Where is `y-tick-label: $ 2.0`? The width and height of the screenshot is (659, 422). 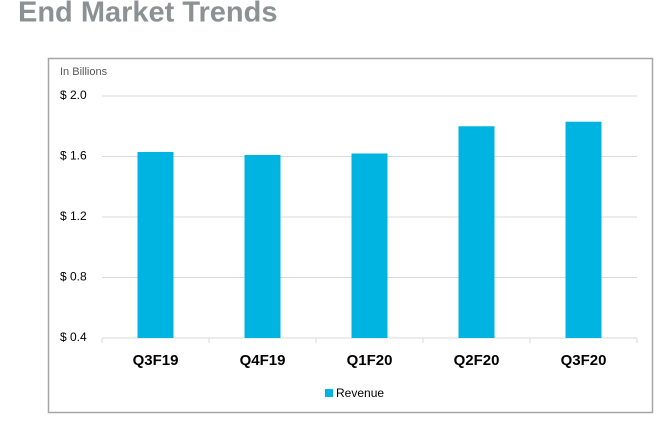
y-tick-label: $ 2.0 is located at coordinates (73, 95).